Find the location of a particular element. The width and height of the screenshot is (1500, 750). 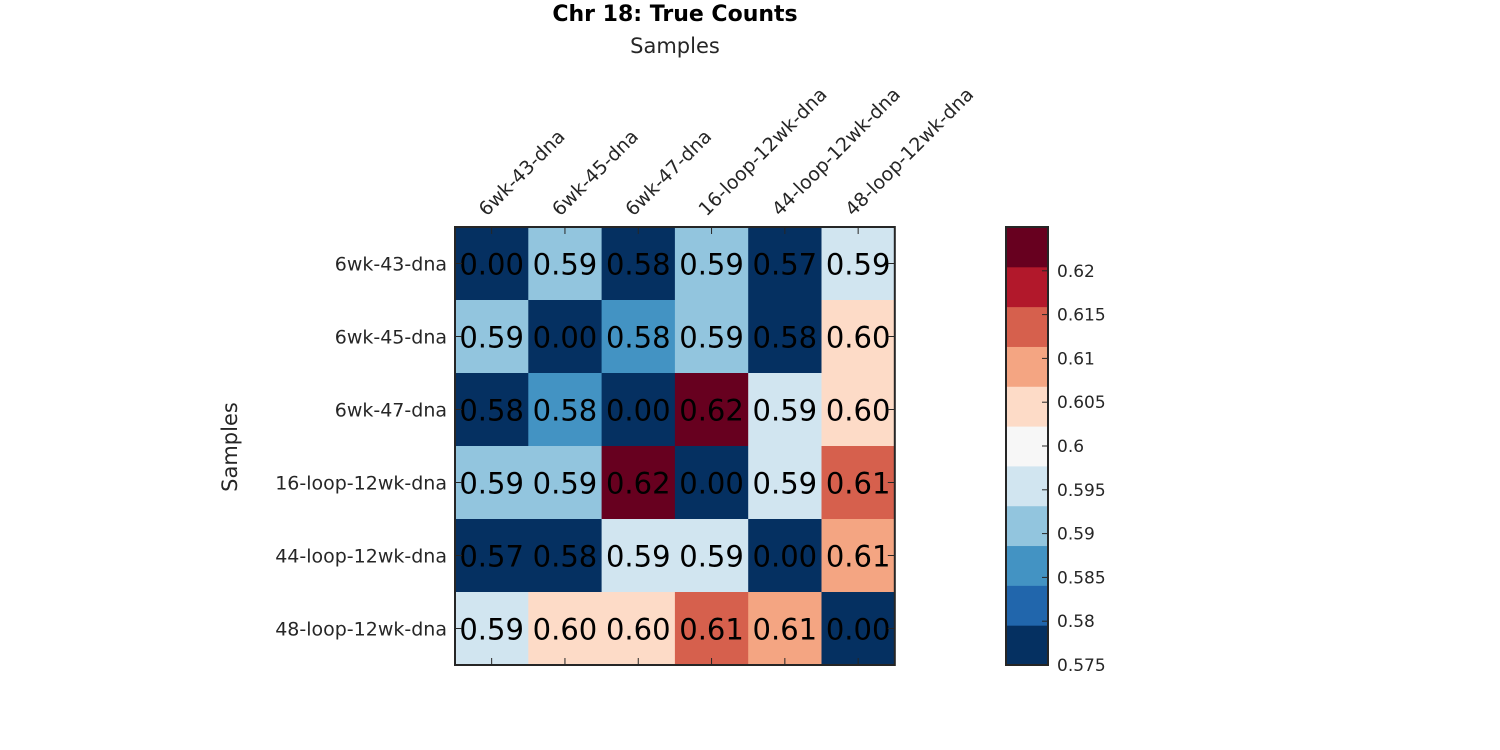

colorbar-tick-label: 0.6 is located at coordinates (1070, 447).